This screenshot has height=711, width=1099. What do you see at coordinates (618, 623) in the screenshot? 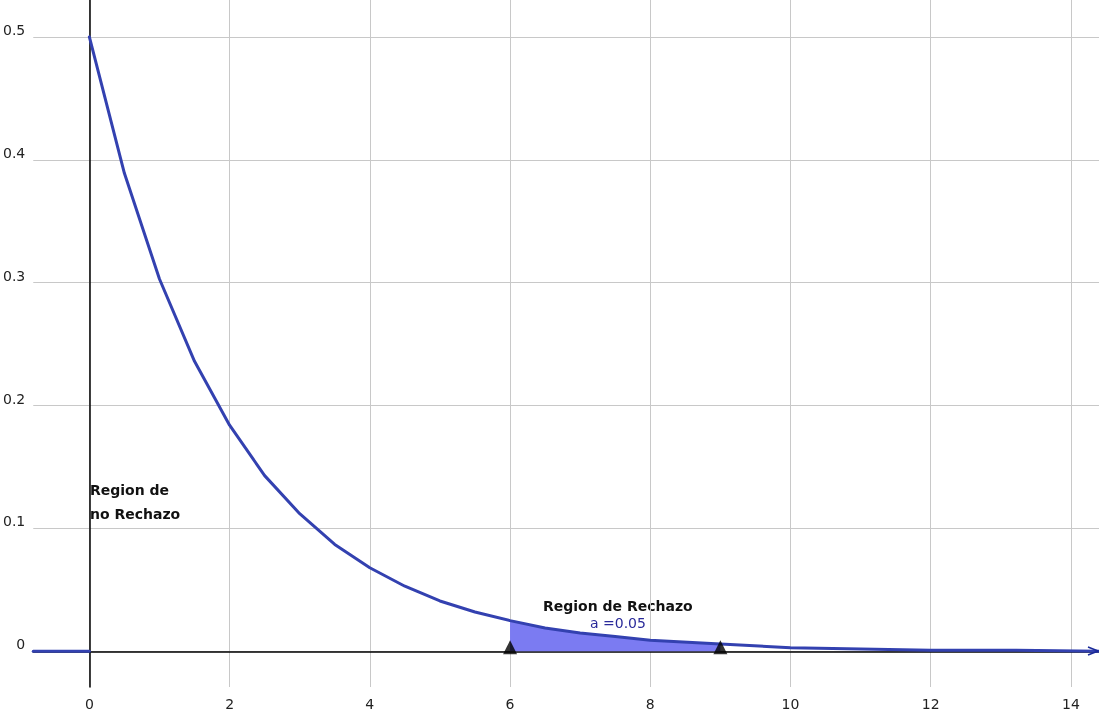
I see `annotation: a =0.05` at bounding box center [618, 623].